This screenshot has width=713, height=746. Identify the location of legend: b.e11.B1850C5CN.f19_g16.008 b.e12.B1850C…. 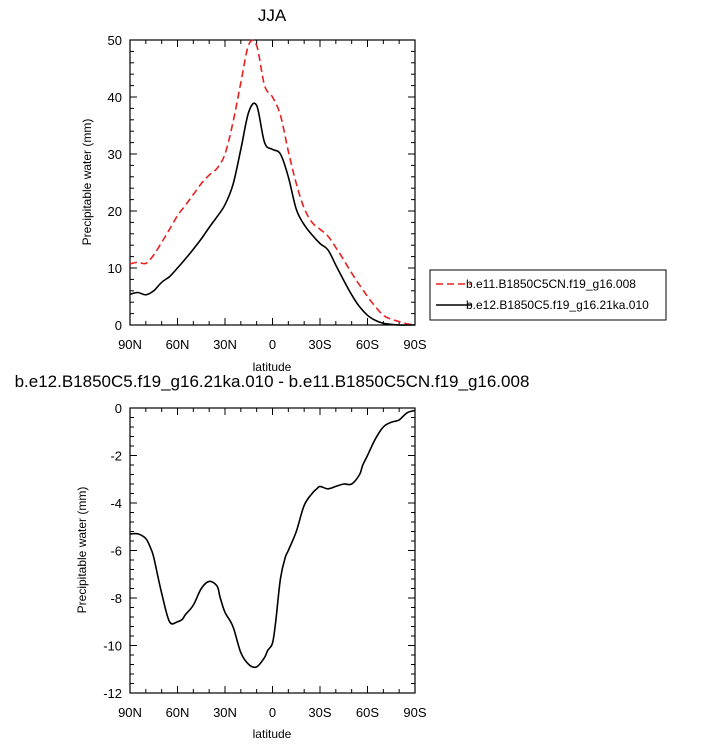
(548, 295).